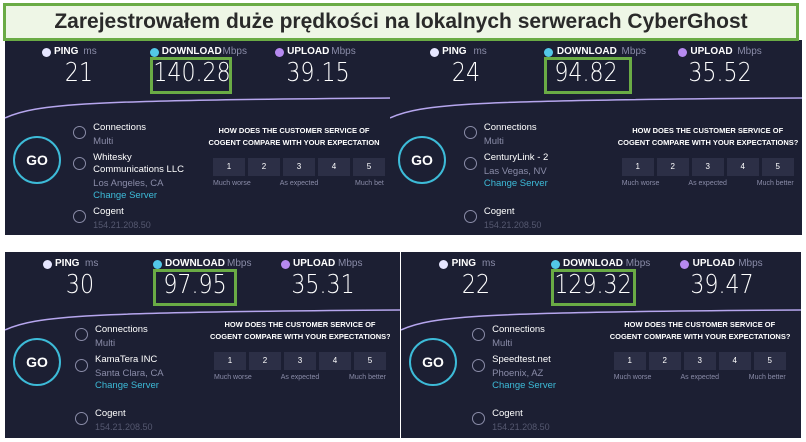  I want to click on isp-location: Santa Clara, CA, so click(129, 373).